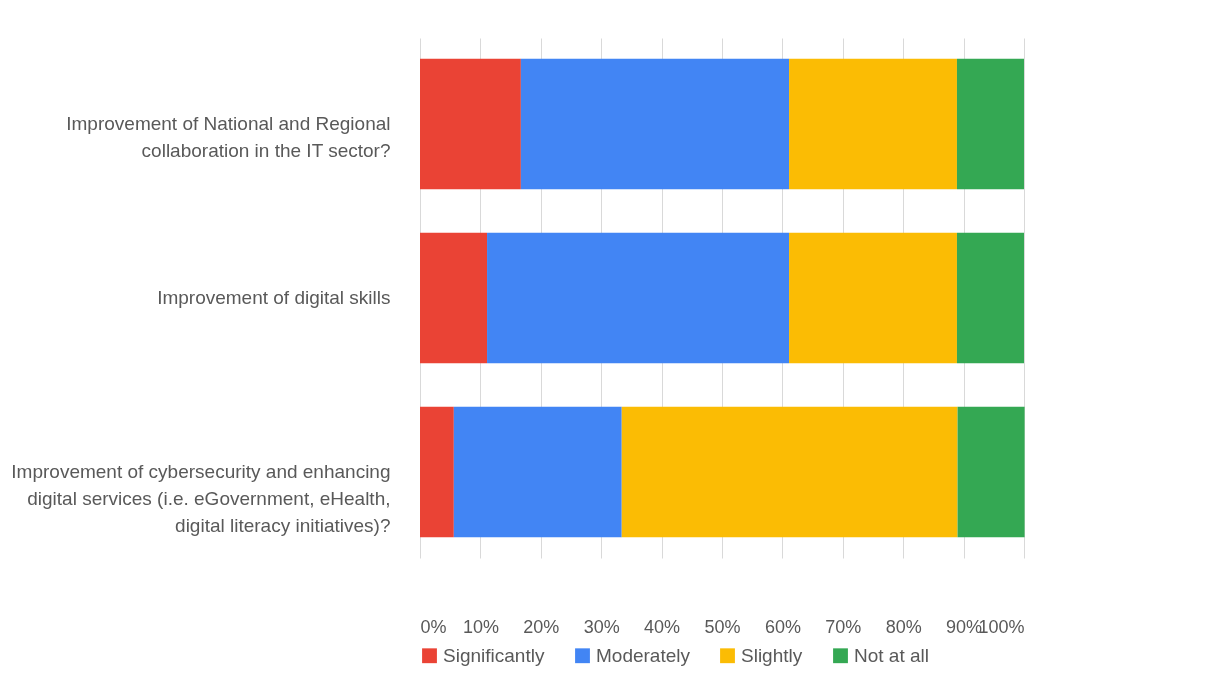 This screenshot has height=686, width=1229. What do you see at coordinates (274, 297) in the screenshot?
I see `y-tick-label: Improvement of digital skills` at bounding box center [274, 297].